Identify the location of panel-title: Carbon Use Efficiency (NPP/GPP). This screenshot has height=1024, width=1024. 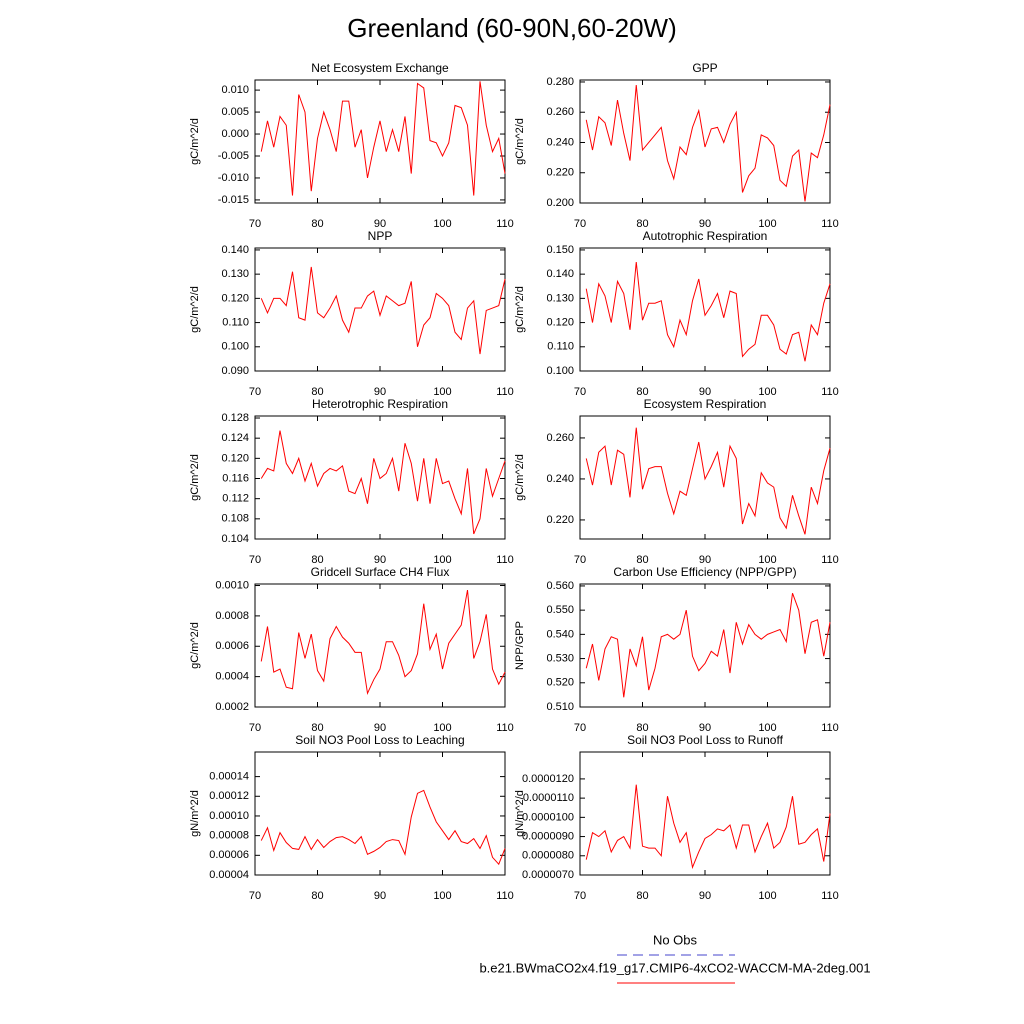
(704, 572).